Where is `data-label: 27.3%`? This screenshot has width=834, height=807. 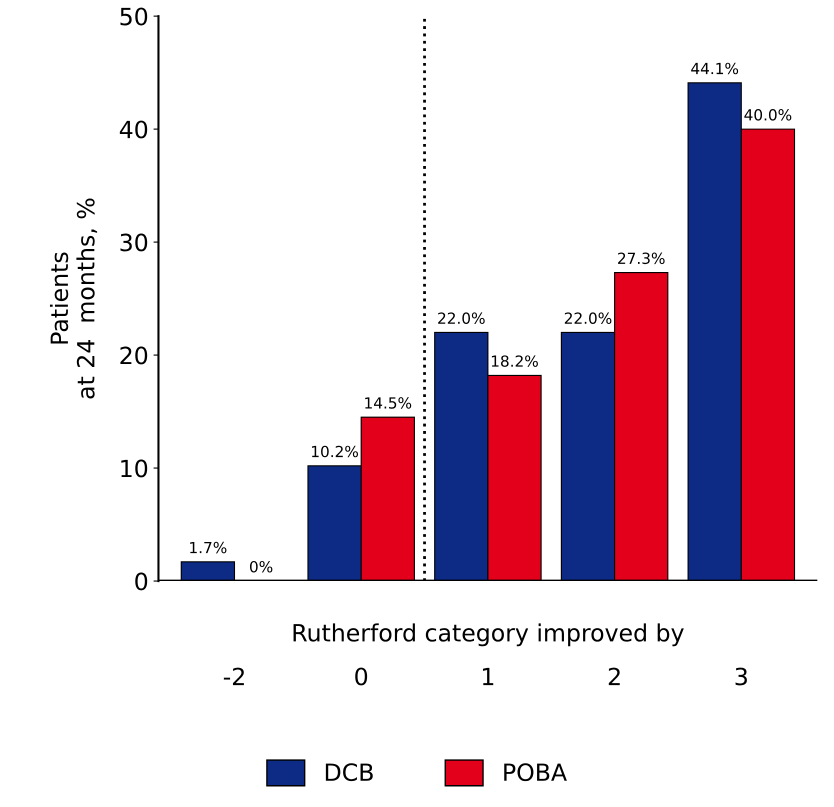
data-label: 27.3% is located at coordinates (641, 258).